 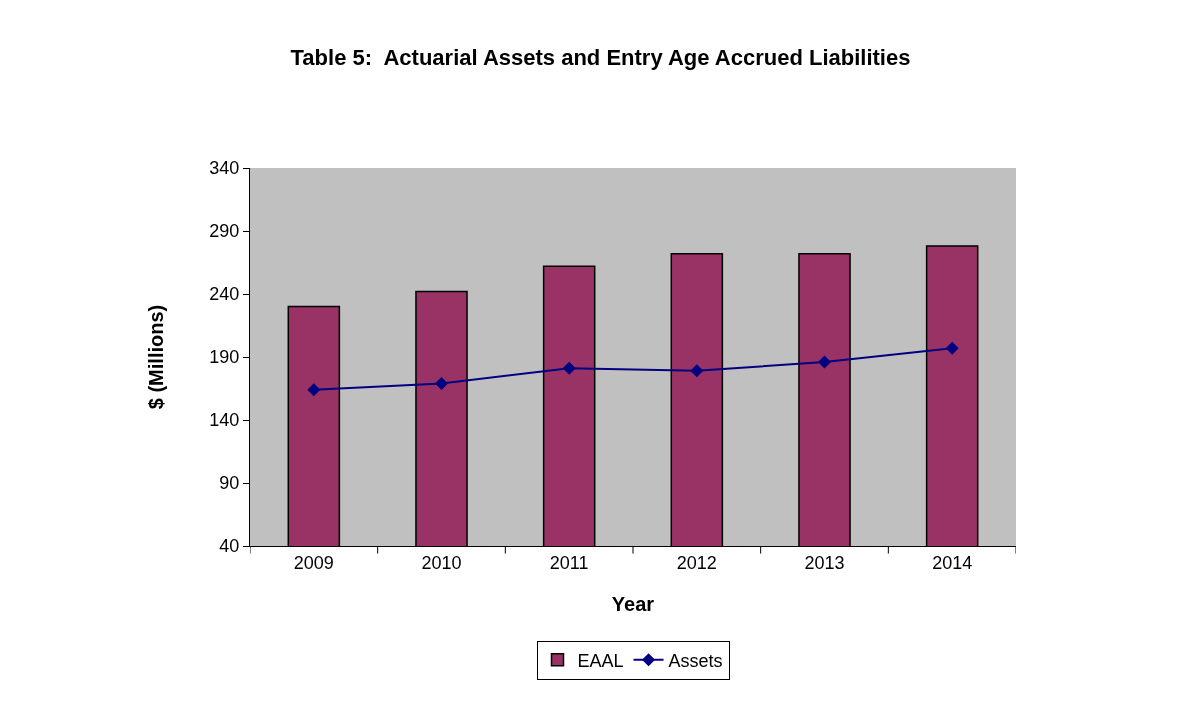 I want to click on y-tick-label: 190, so click(x=224, y=357).